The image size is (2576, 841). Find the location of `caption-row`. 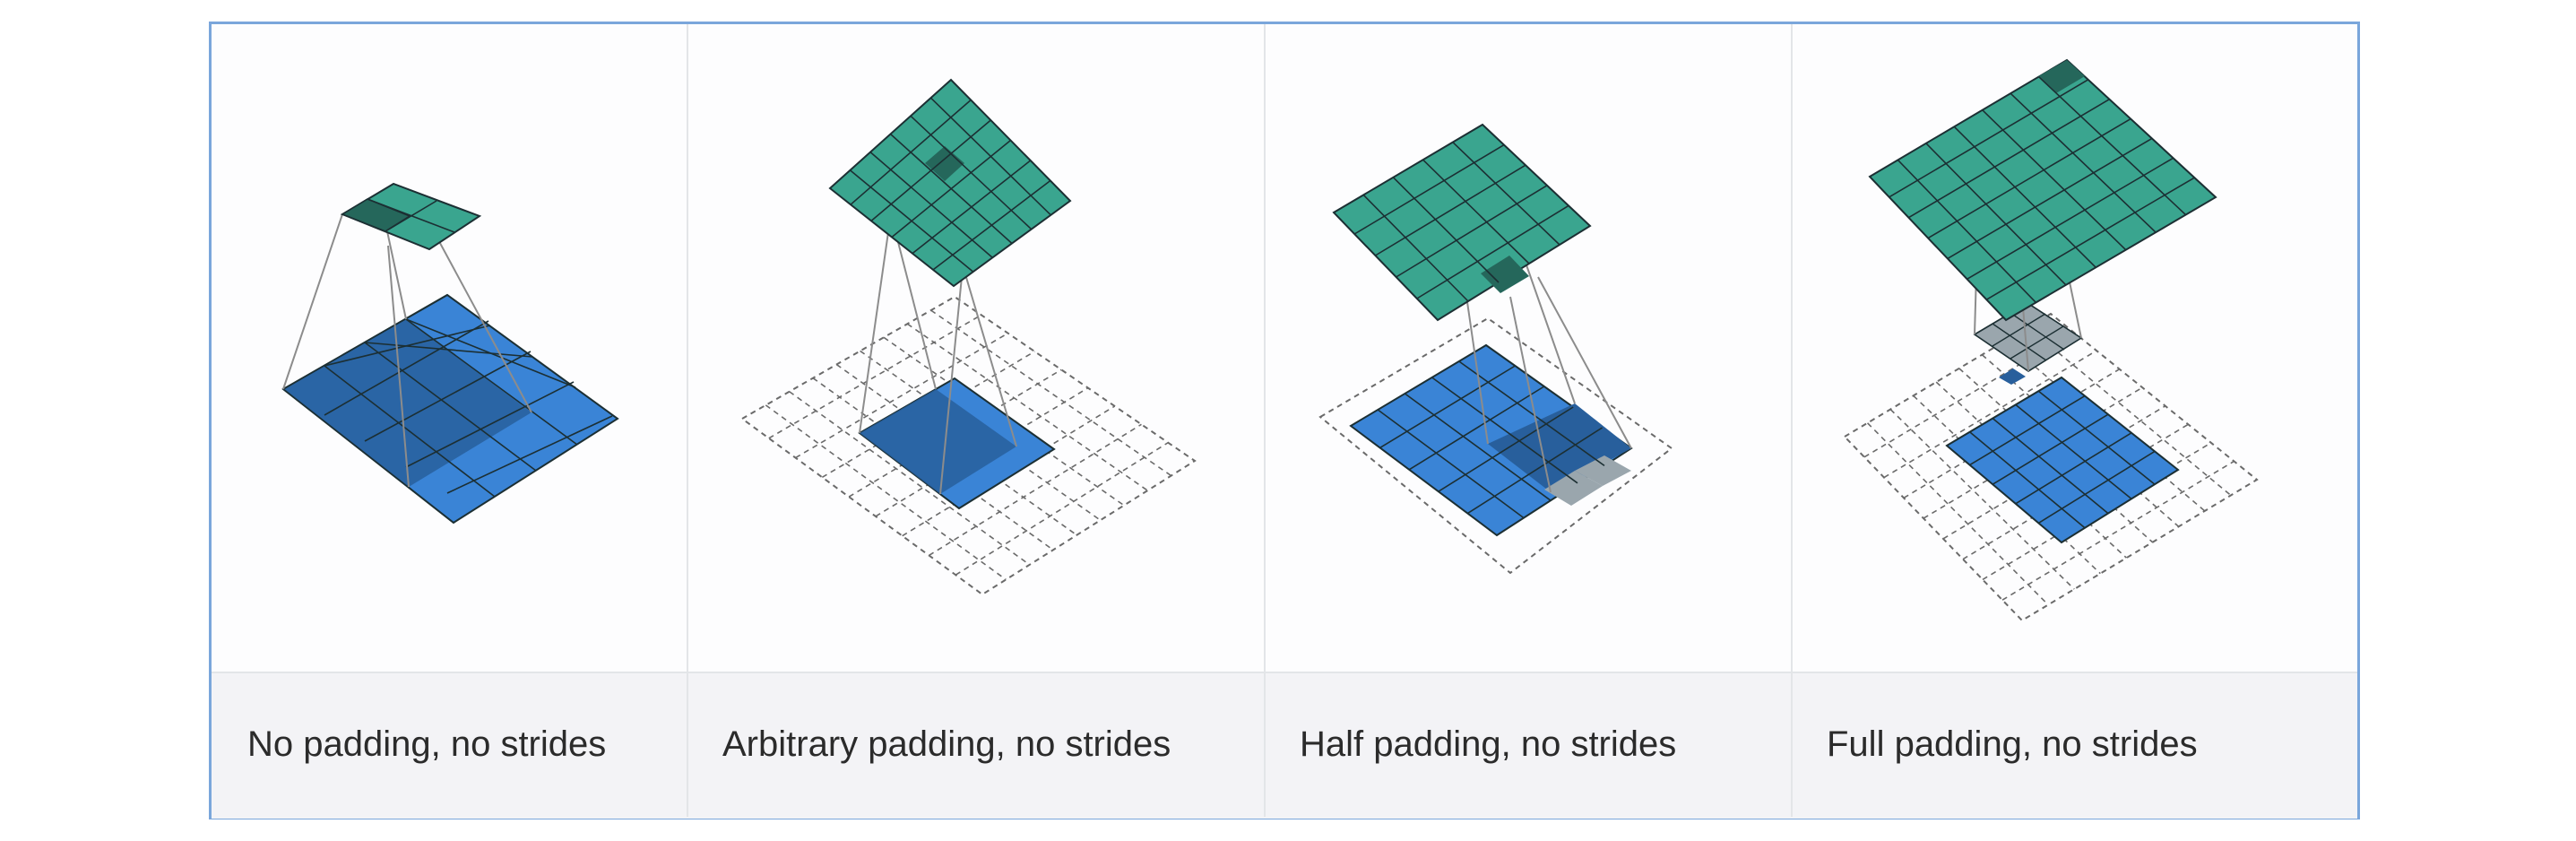

caption-row is located at coordinates (1284, 745).